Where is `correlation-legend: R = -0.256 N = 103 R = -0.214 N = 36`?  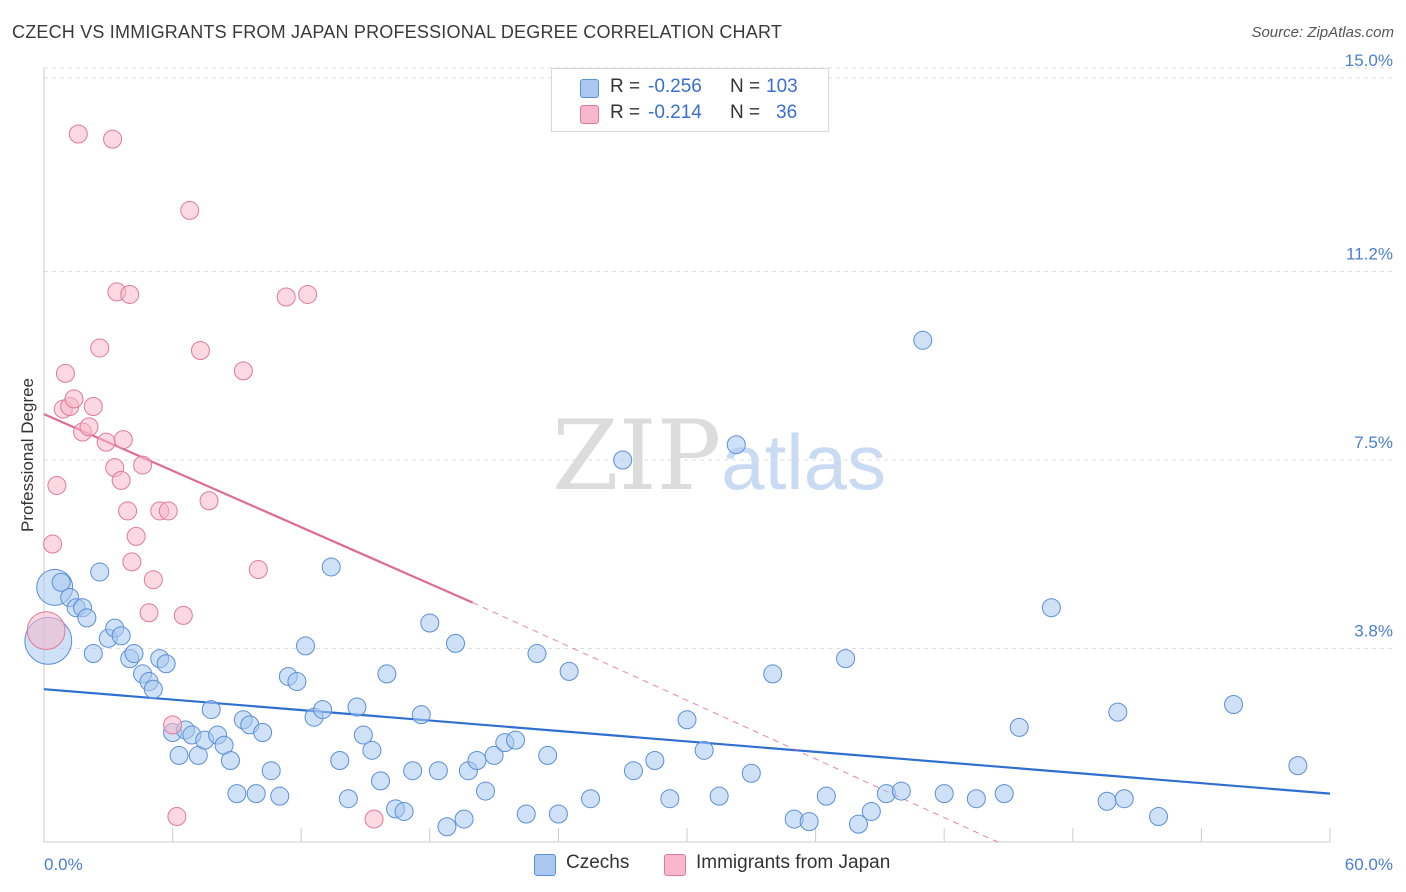
correlation-legend: R = -0.256 N = 103 R = -0.214 N = 36 is located at coordinates (690, 100).